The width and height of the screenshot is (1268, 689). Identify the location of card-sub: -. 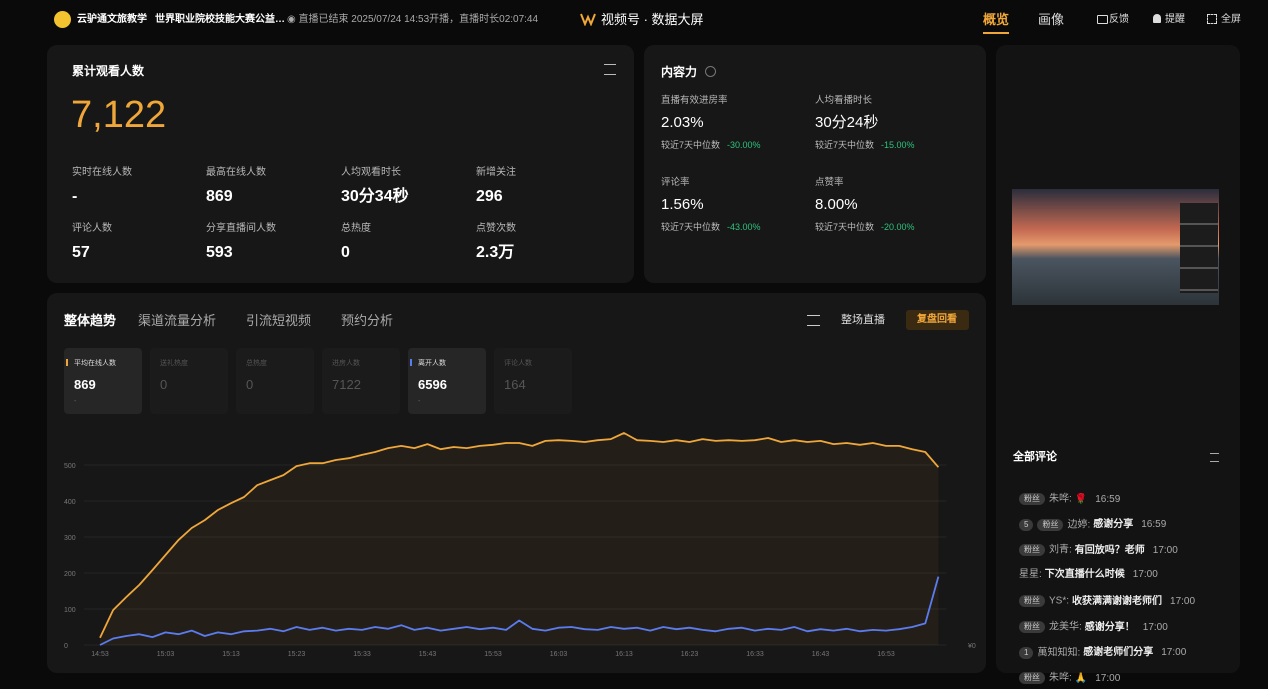
(419, 401).